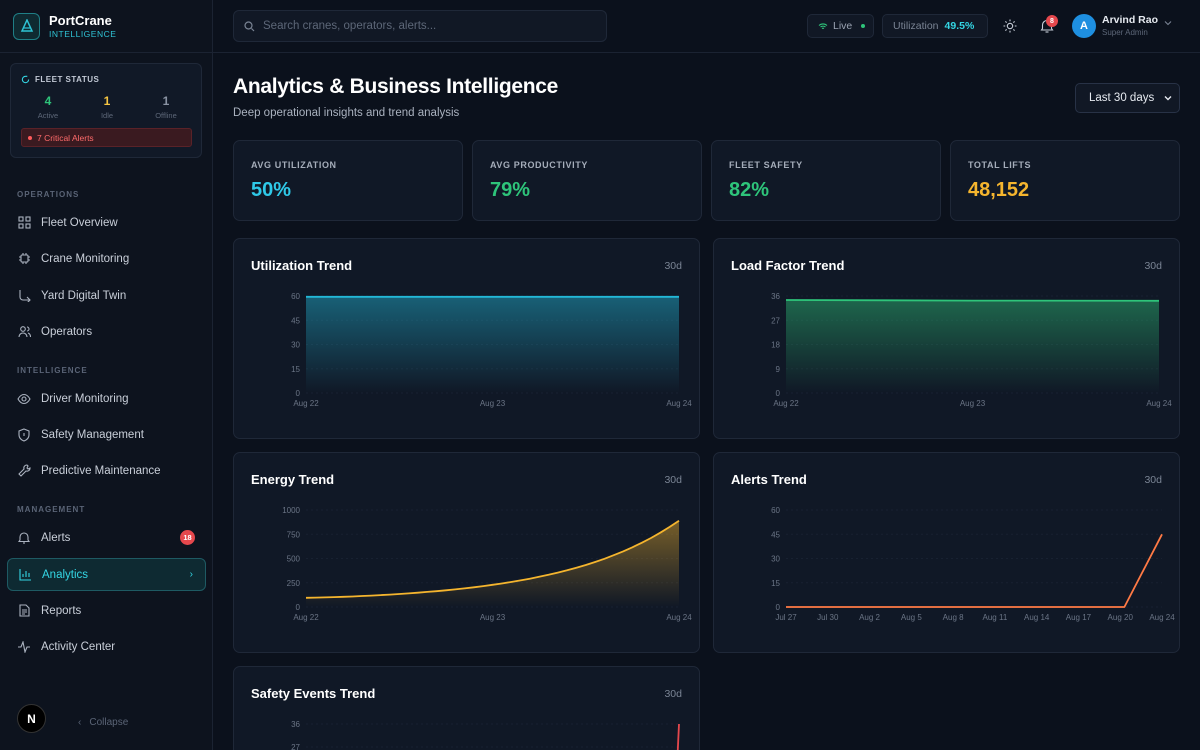  What do you see at coordinates (679, 617) in the screenshot?
I see `x-tick-label: Aug 24` at bounding box center [679, 617].